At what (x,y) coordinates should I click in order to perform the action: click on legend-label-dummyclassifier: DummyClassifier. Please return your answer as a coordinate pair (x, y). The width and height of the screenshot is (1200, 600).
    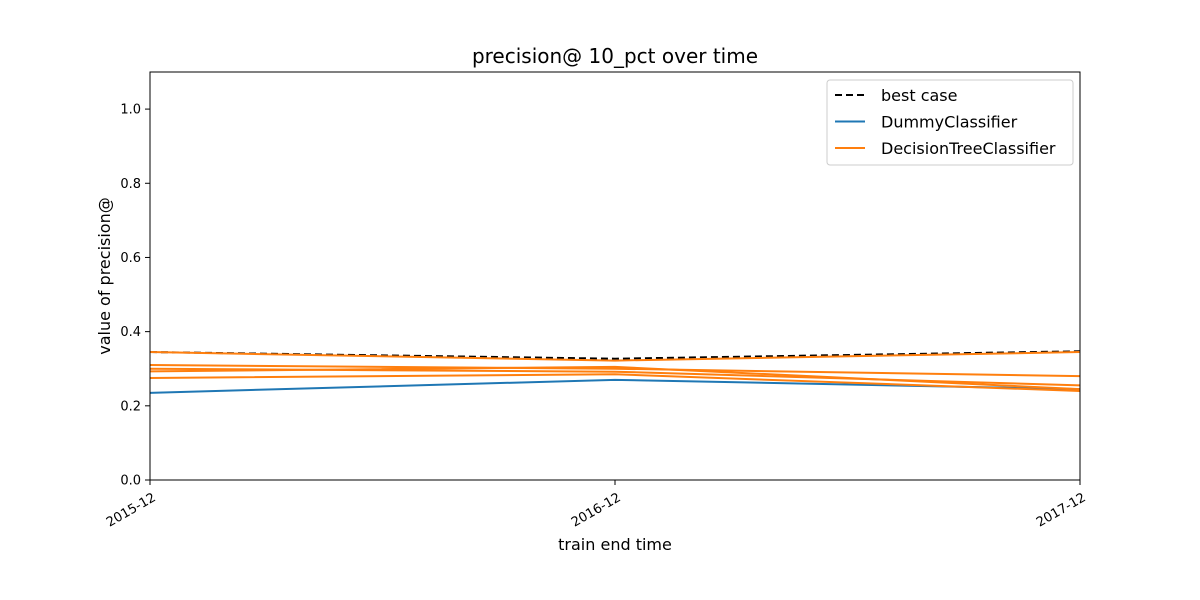
    Looking at the image, I should click on (949, 122).